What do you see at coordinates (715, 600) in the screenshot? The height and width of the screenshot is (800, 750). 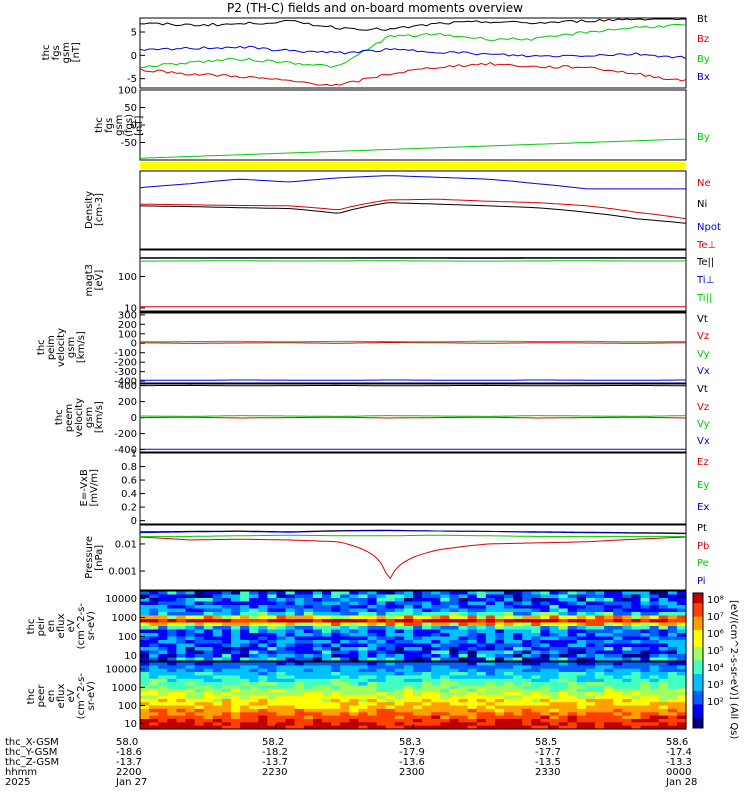 I see `colorbar-tick: 10⁸` at bounding box center [715, 600].